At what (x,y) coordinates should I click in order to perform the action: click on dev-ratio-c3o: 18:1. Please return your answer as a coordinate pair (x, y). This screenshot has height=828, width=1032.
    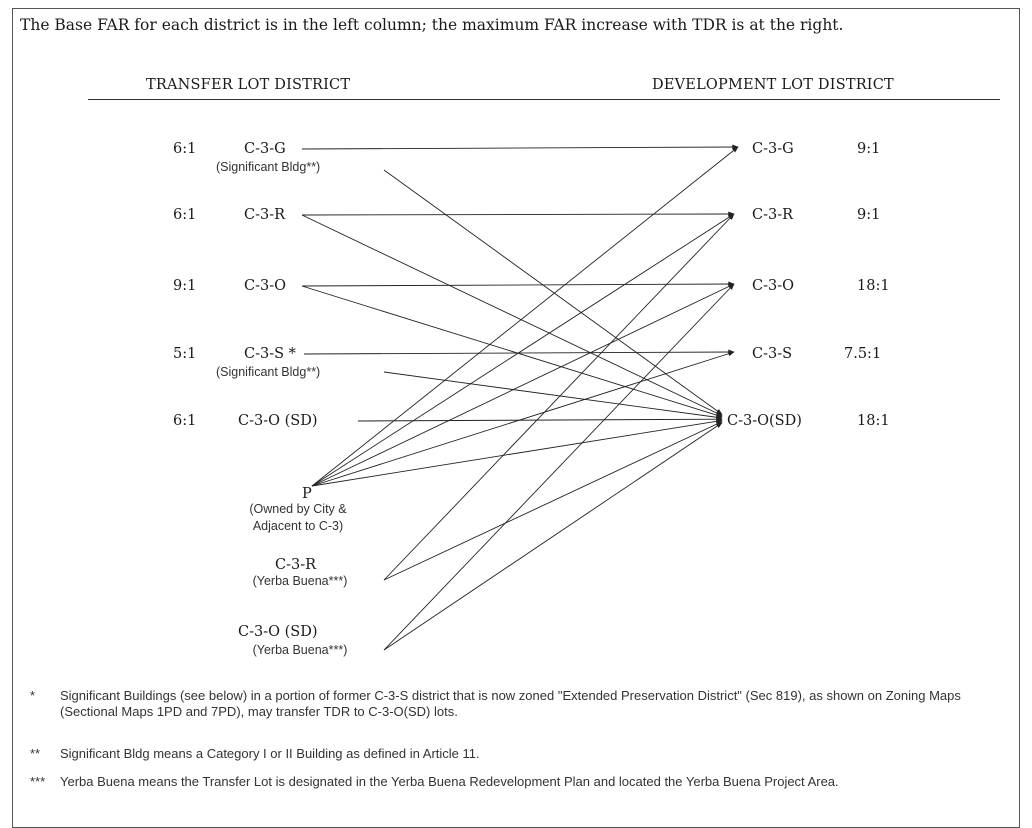
    Looking at the image, I should click on (873, 286).